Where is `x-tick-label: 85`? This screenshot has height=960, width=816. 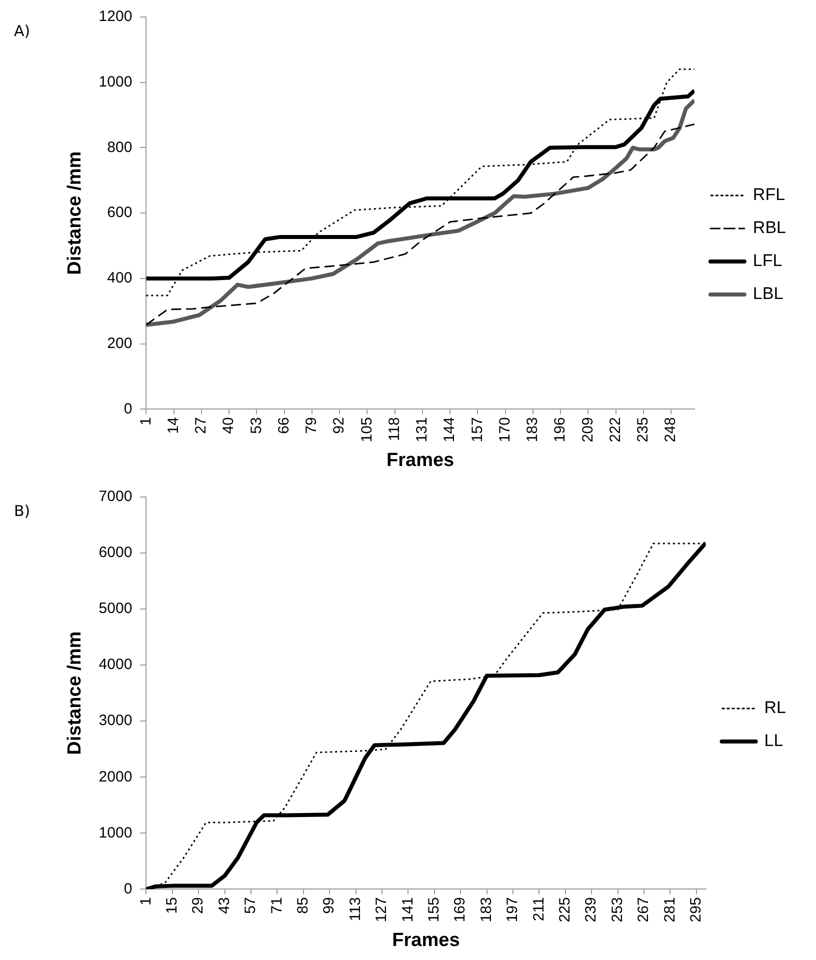 x-tick-label: 85 is located at coordinates (303, 905).